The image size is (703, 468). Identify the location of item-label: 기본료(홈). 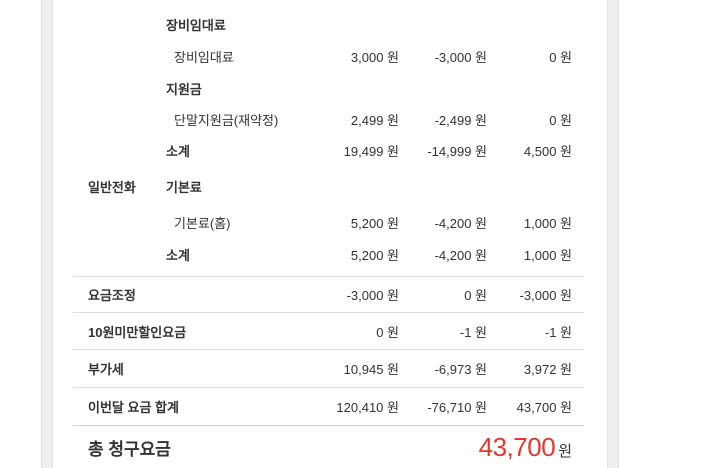
(202, 223).